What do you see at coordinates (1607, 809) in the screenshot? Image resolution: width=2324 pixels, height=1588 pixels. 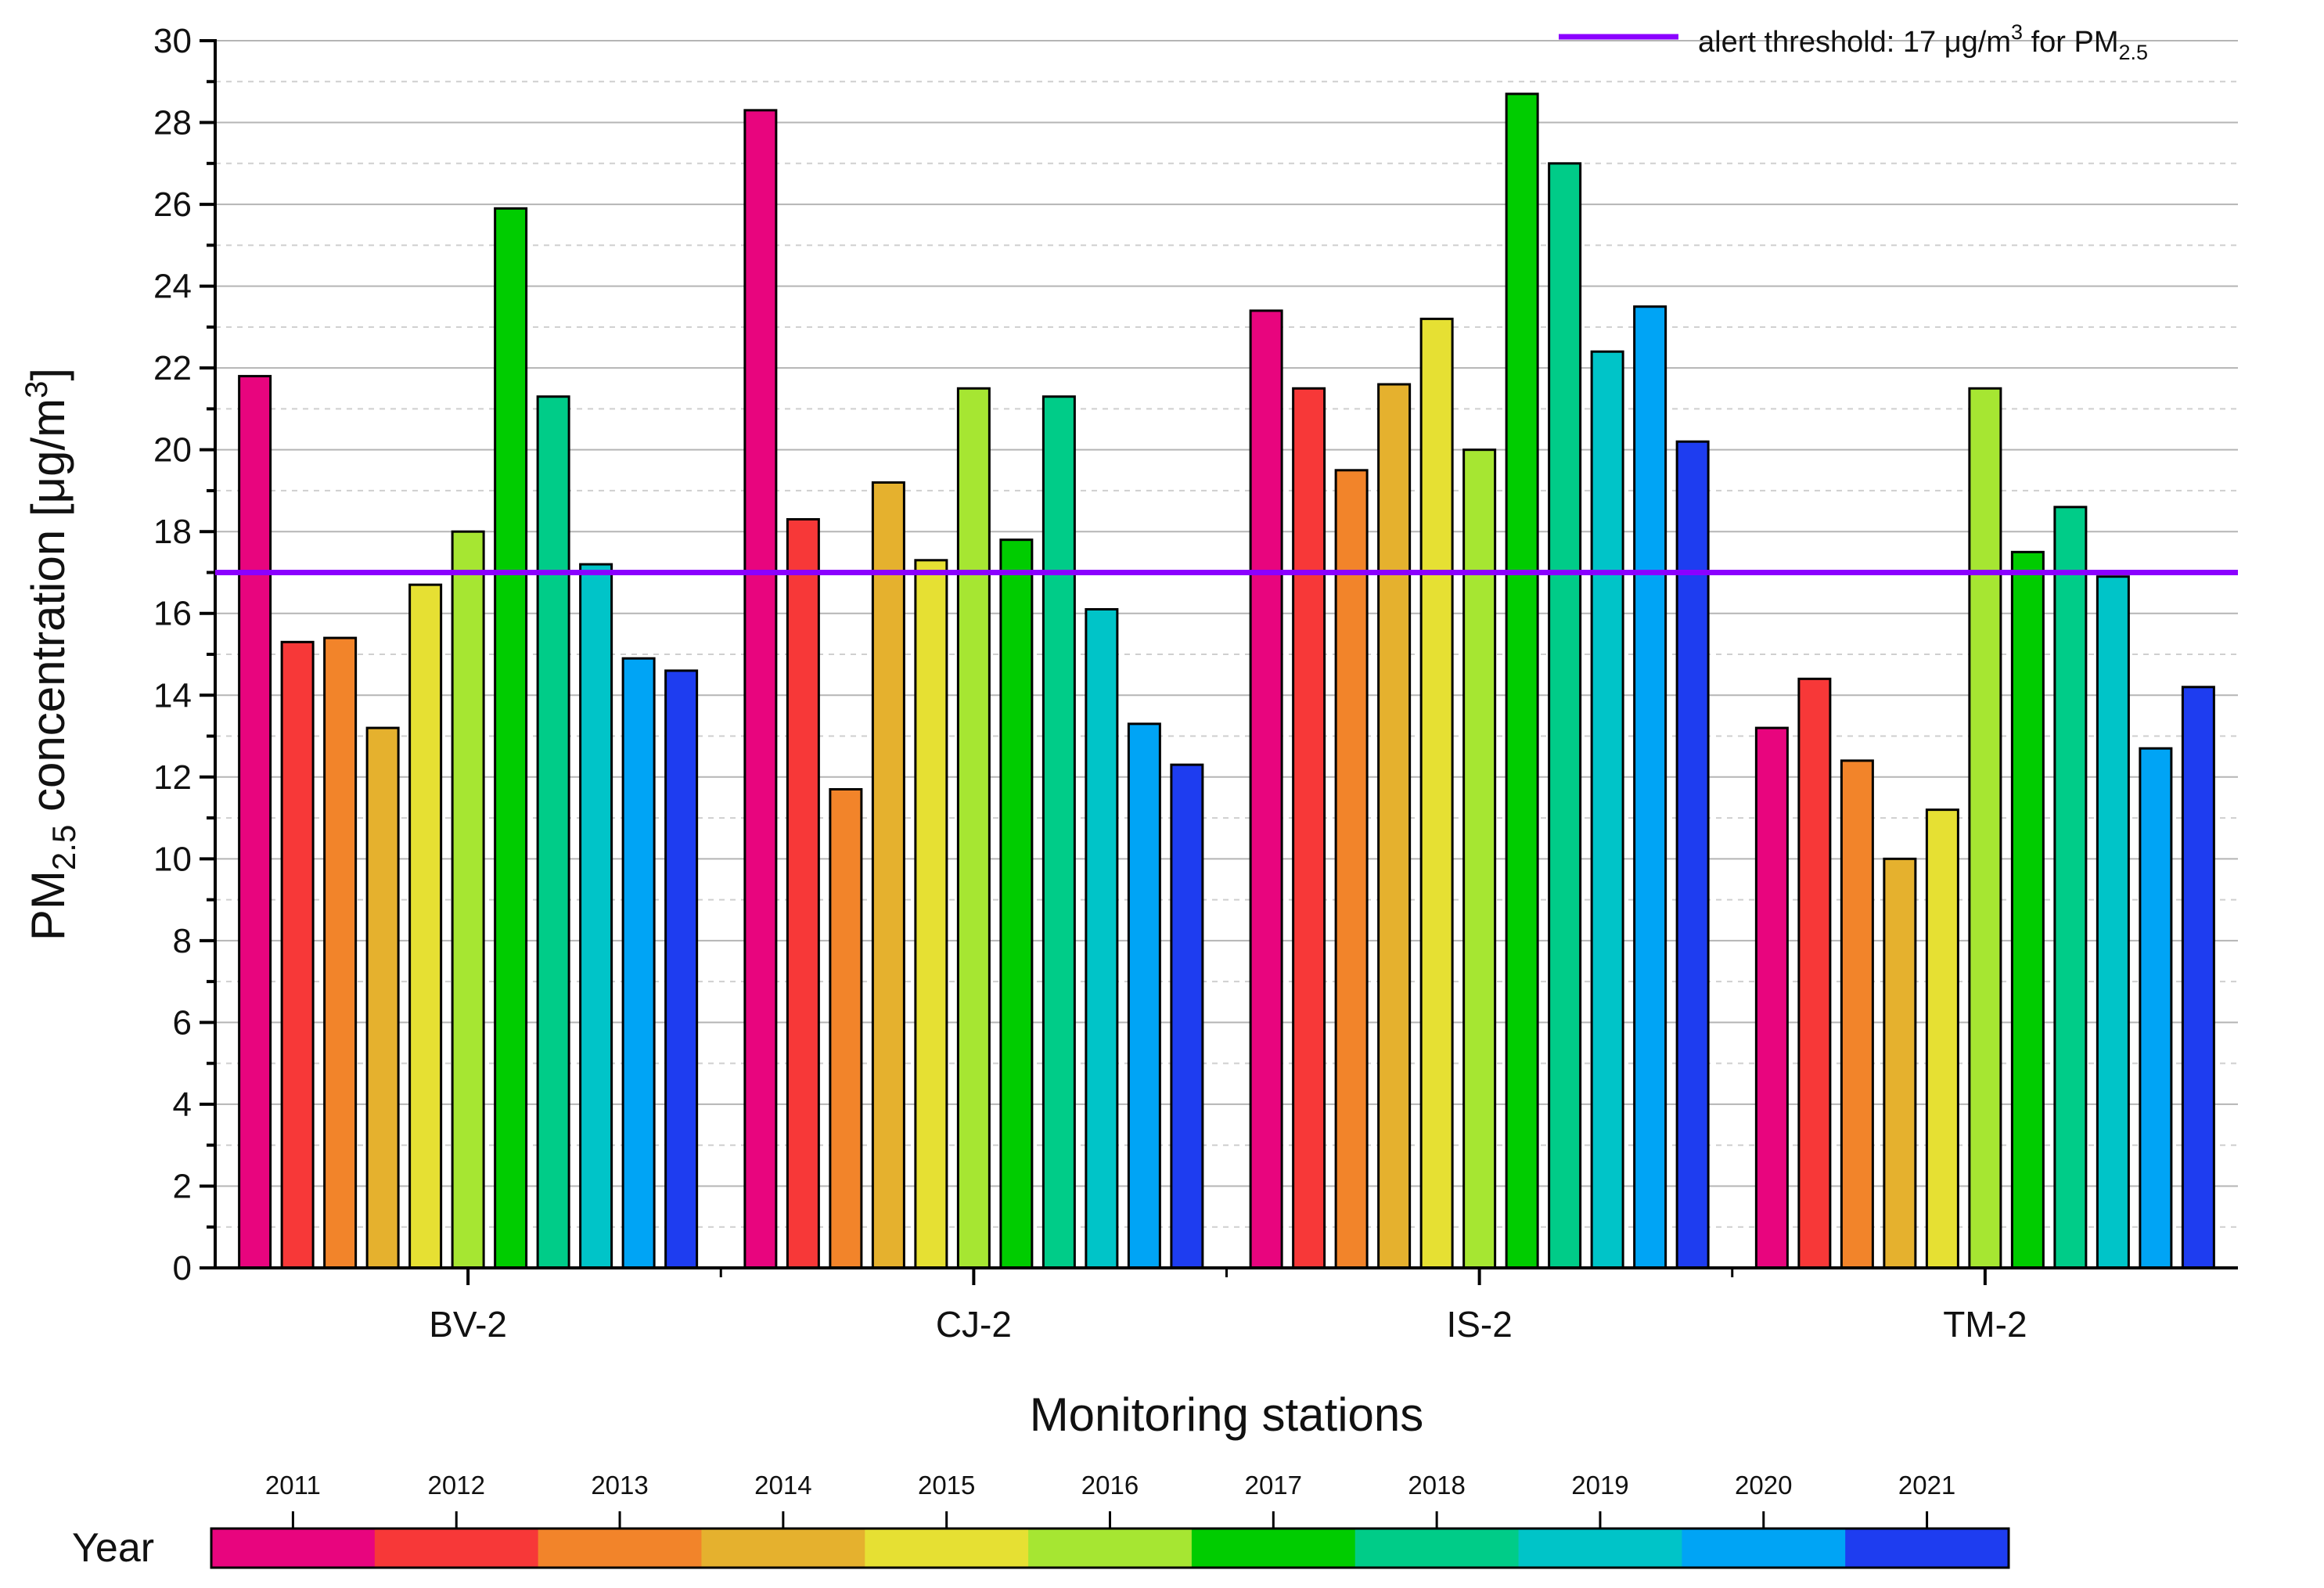 I see `bar-is-2-2019` at bounding box center [1607, 809].